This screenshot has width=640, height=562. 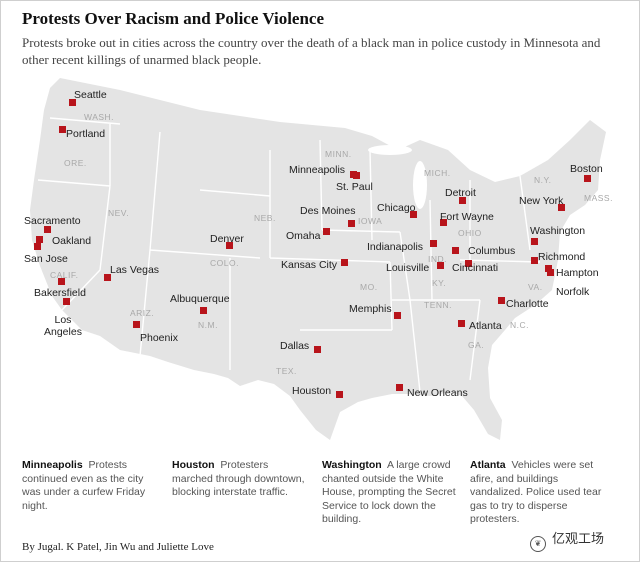 What do you see at coordinates (46, 259) in the screenshot?
I see `city-label: San Jose` at bounding box center [46, 259].